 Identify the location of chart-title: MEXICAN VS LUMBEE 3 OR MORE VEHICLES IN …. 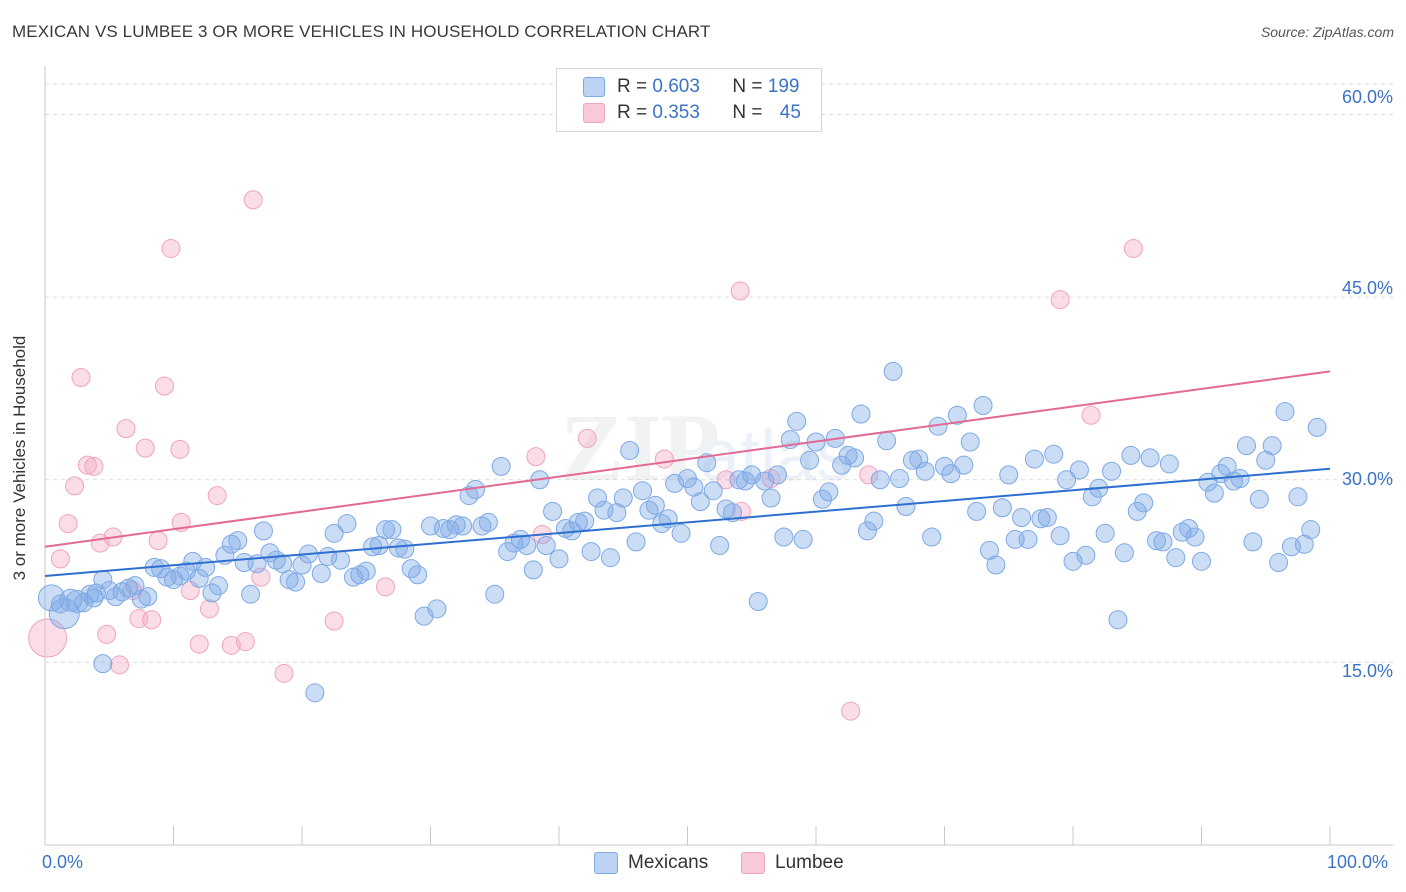
(361, 31).